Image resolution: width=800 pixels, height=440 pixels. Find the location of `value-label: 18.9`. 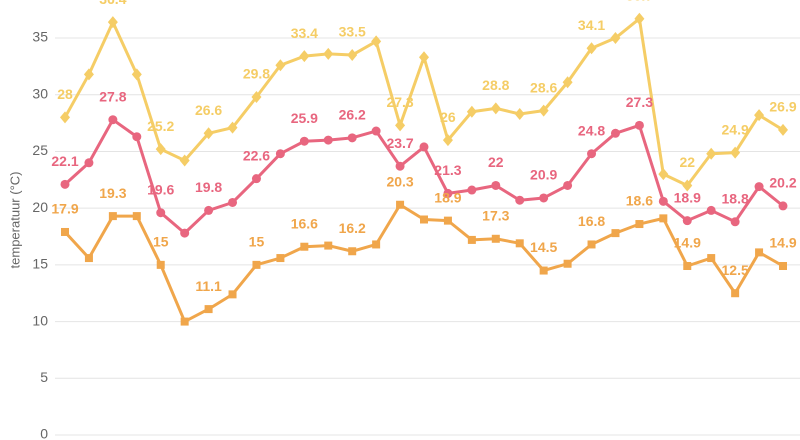

value-label: 18.9 is located at coordinates (687, 197).